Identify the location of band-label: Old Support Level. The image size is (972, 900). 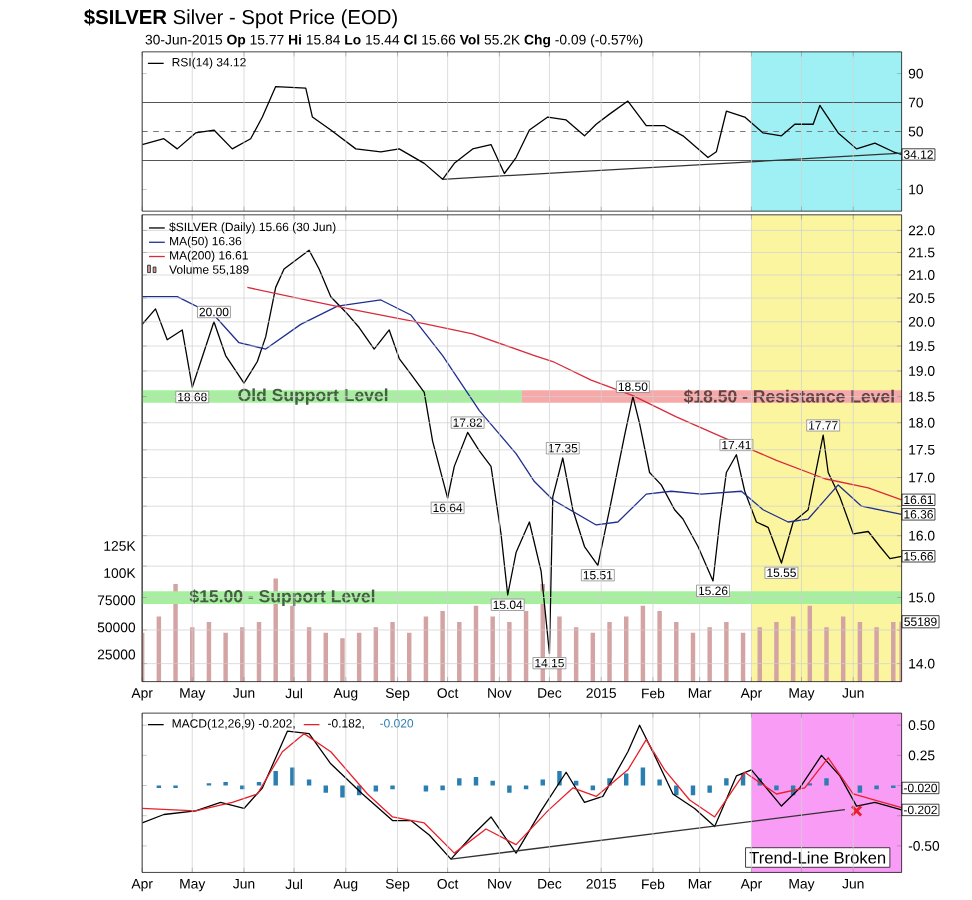
(313, 396).